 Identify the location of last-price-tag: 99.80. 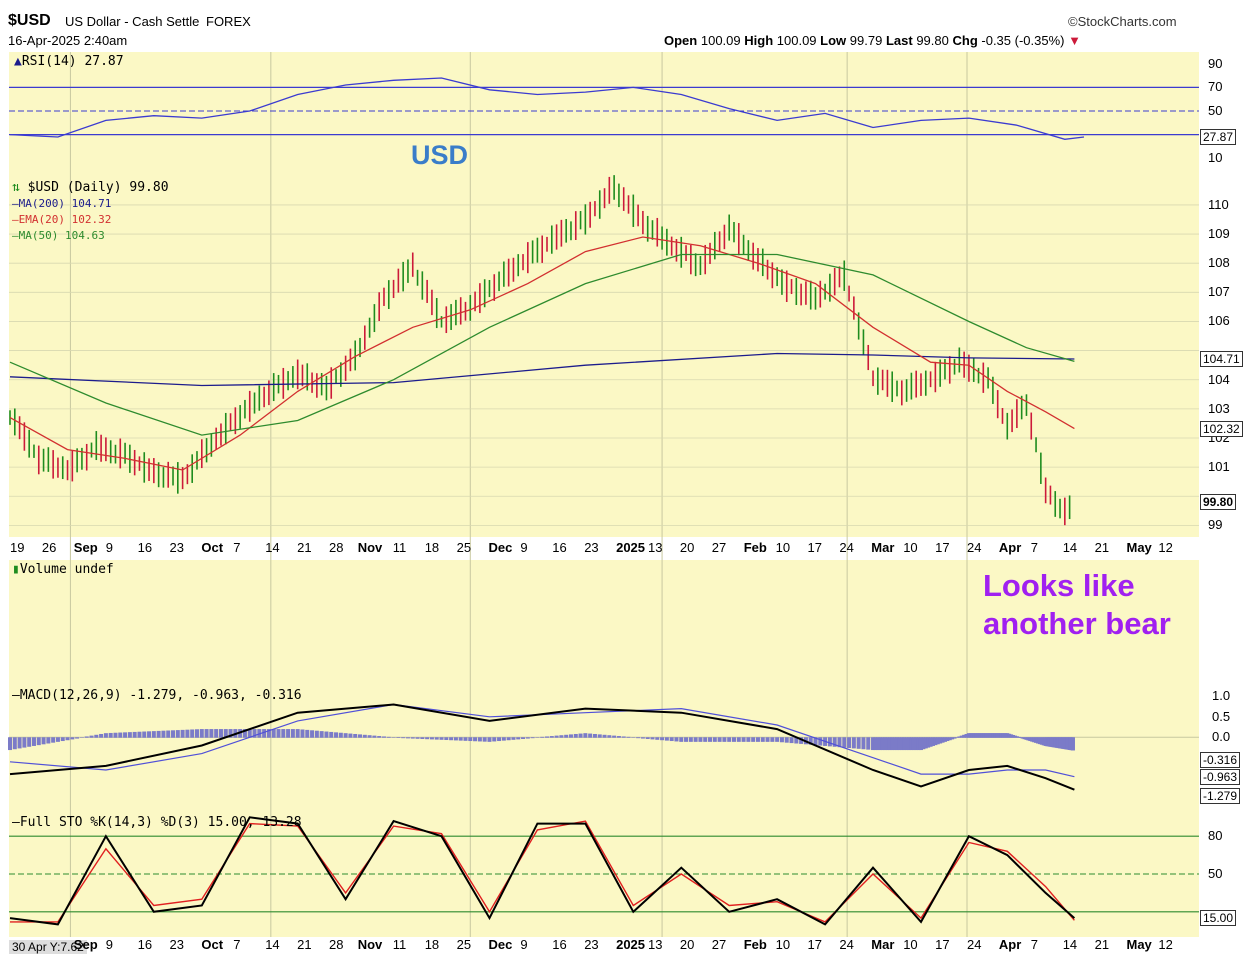
(1218, 502).